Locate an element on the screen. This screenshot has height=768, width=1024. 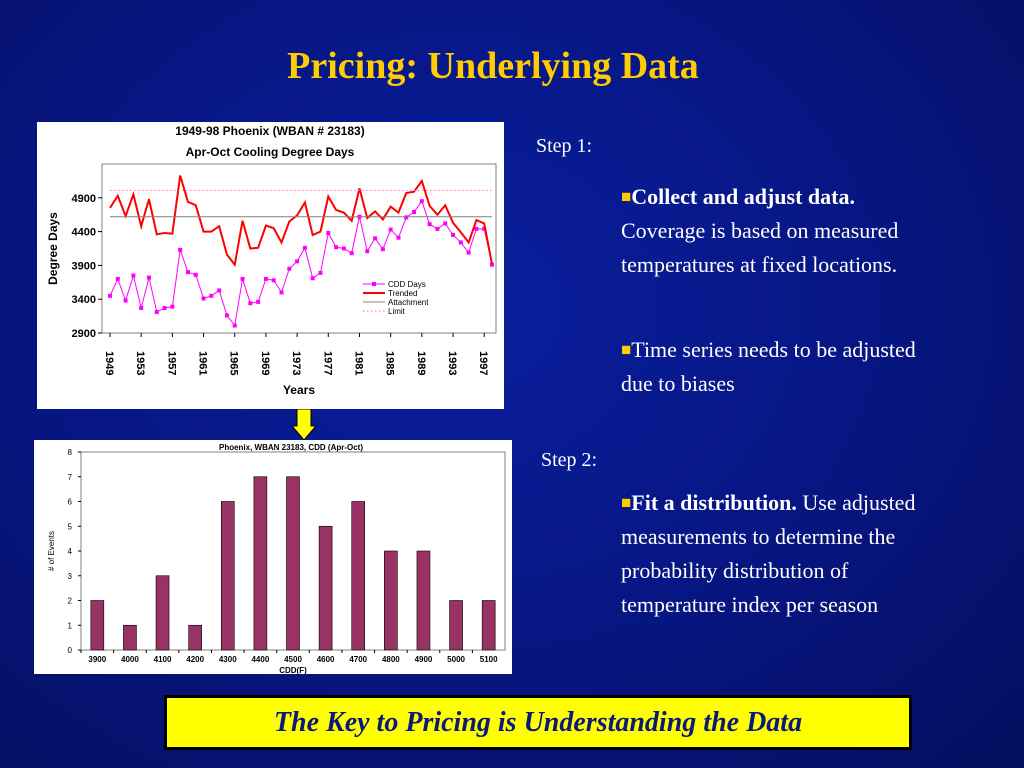
chart2-x-tick-label: 4800 is located at coordinates (391, 659).